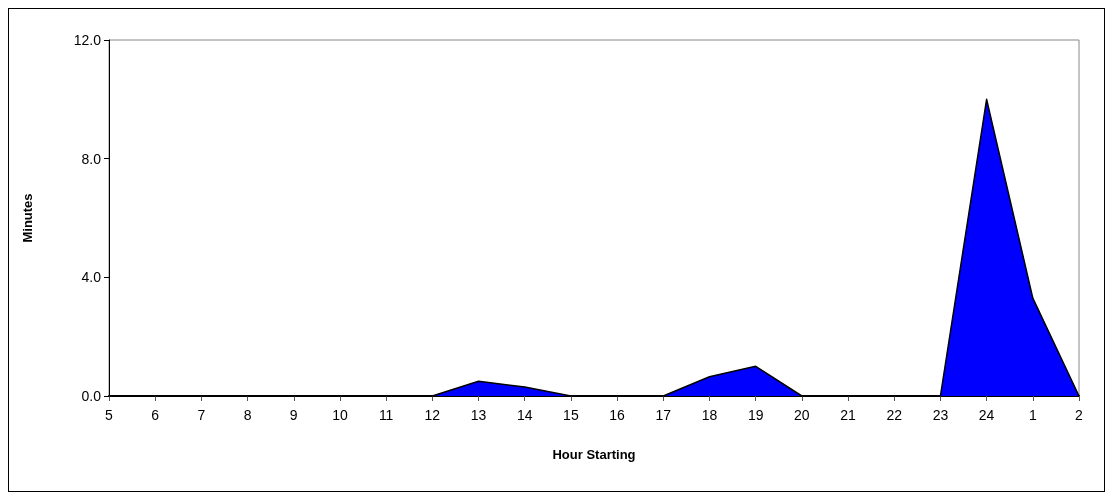  Describe the element at coordinates (293, 415) in the screenshot. I see `x-tick-label: 9` at that location.